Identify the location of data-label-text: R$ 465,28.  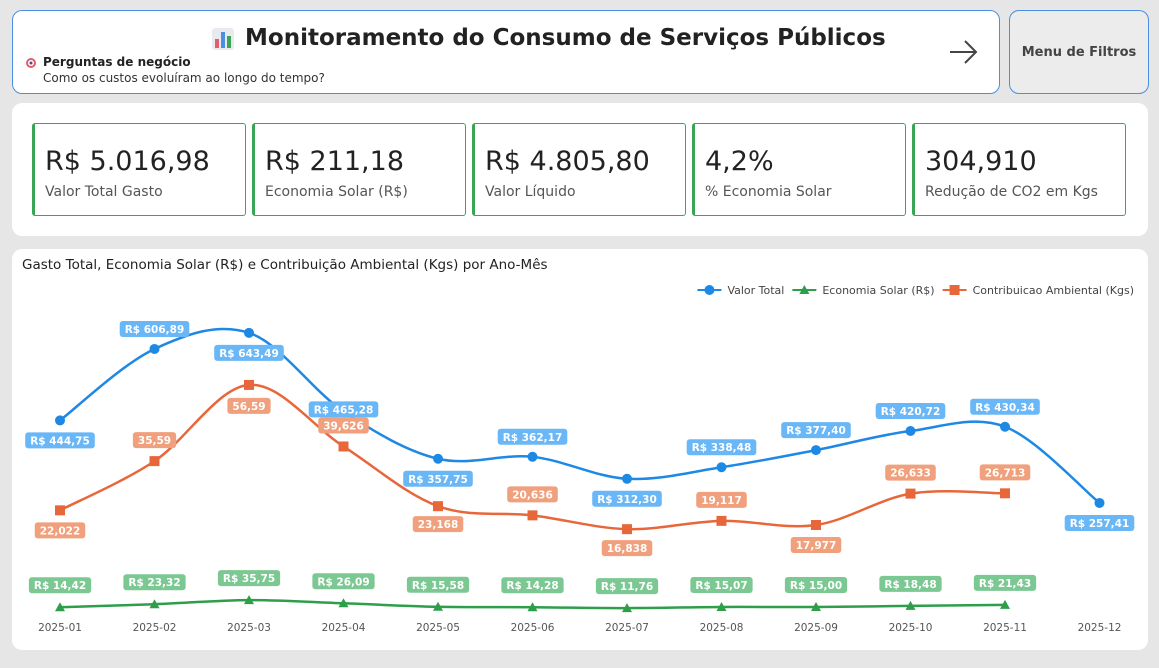
(344, 410).